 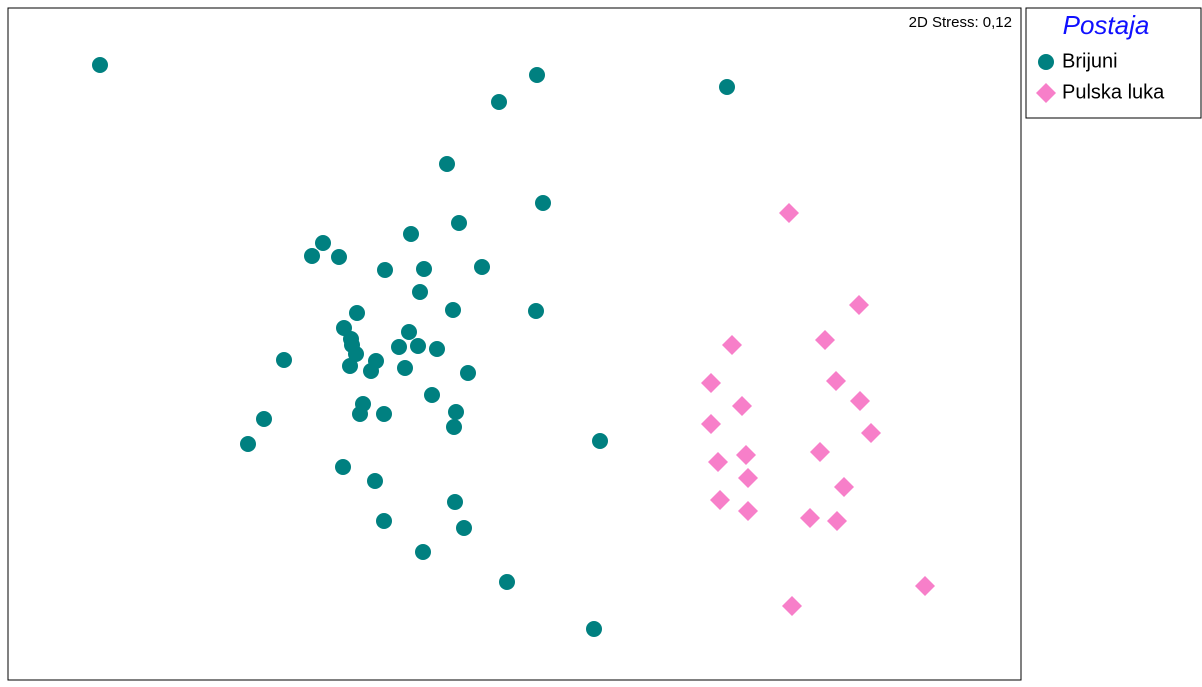 What do you see at coordinates (1106, 25) in the screenshot?
I see `legend-title: Postaja` at bounding box center [1106, 25].